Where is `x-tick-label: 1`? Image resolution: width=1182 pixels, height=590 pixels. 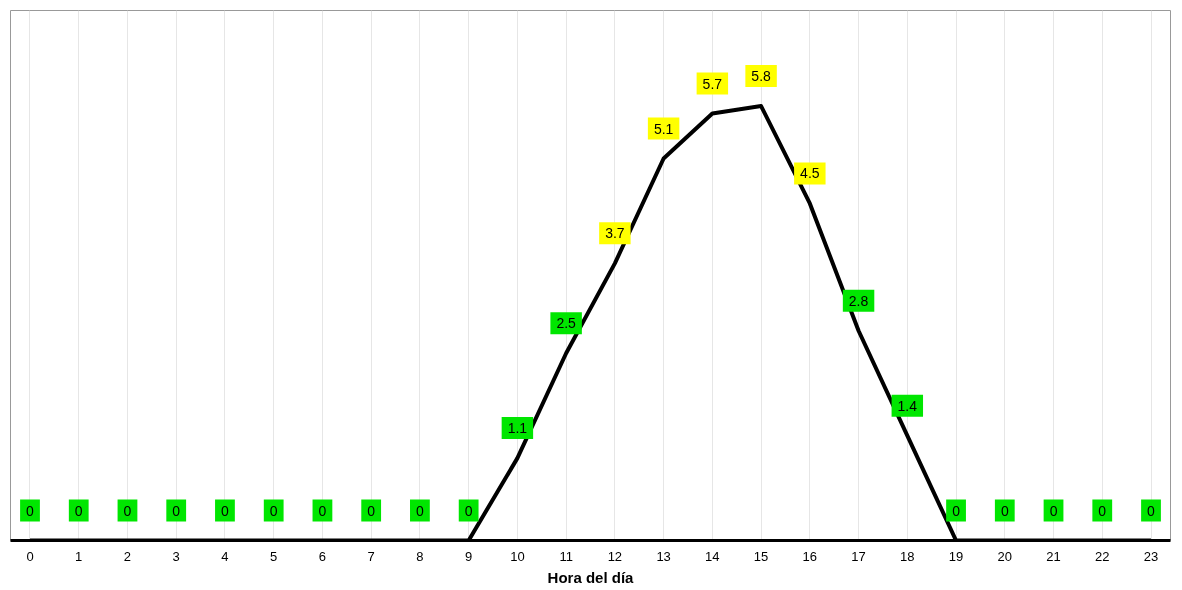 x-tick-label: 1 is located at coordinates (79, 556).